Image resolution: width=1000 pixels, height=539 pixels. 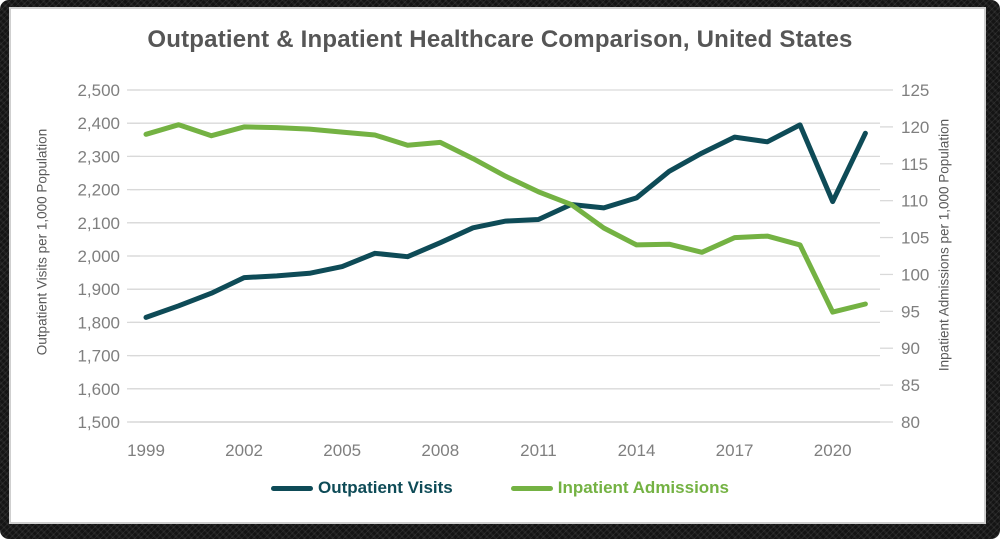 I want to click on legend-label-inpatient: Inpatient Admissions, so click(x=643, y=487).